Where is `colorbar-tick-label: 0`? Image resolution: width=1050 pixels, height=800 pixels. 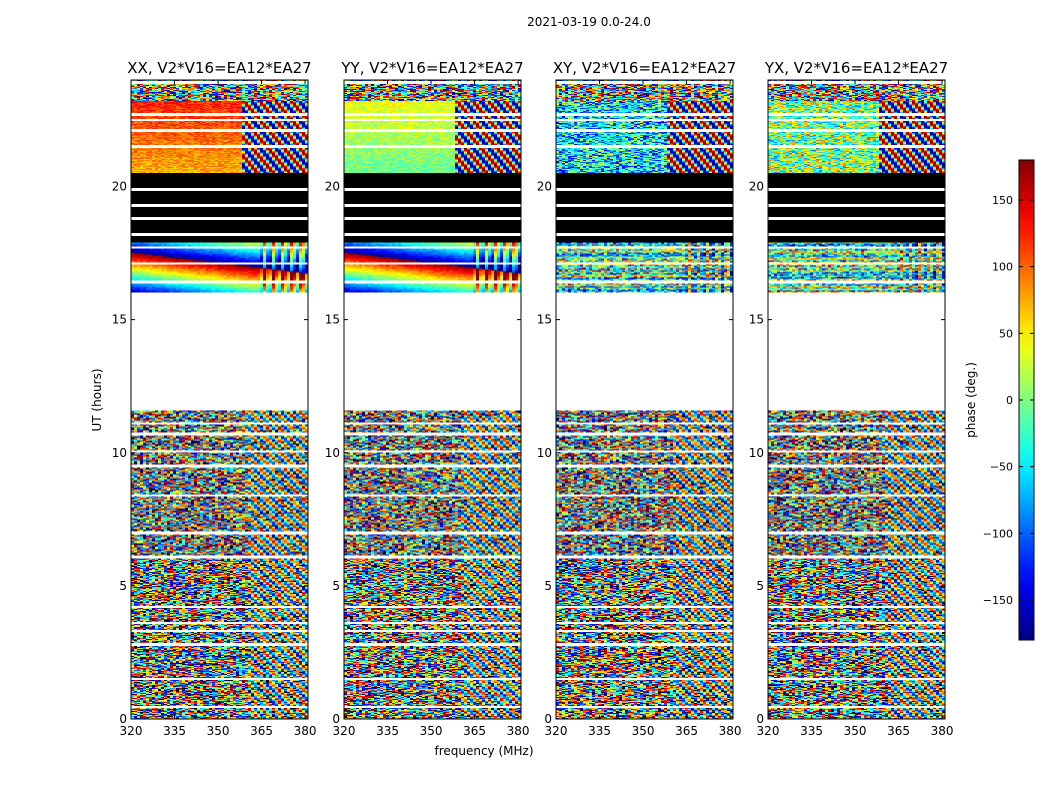 colorbar-tick-label: 0 is located at coordinates (1009, 400).